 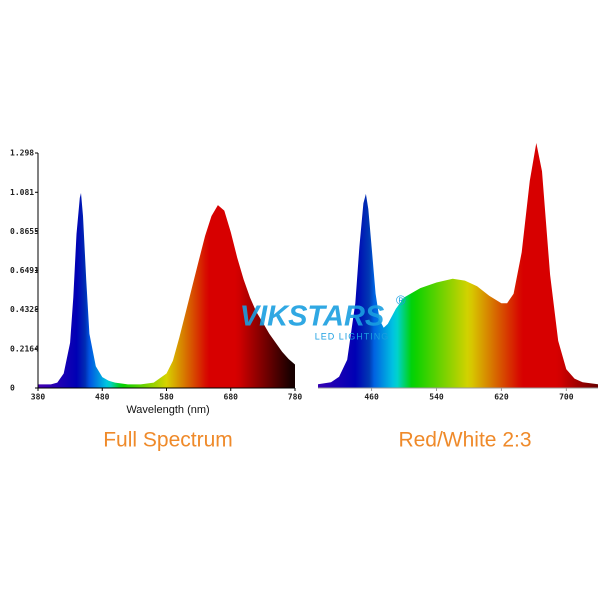 What do you see at coordinates (231, 397) in the screenshot?
I see `x-tick-label: 680` at bounding box center [231, 397].